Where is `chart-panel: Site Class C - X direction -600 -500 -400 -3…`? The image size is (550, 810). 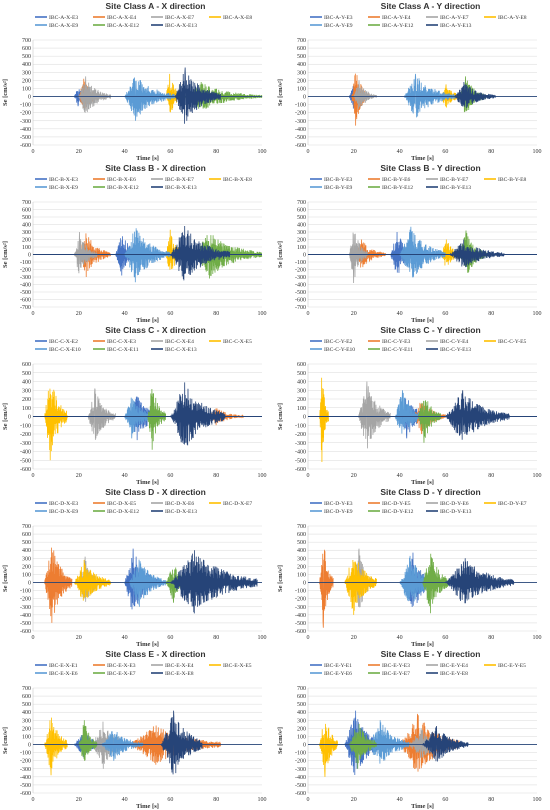 chart-panel: Site Class C - X direction -600 -500 -400 -3… is located at coordinates (137, 405).